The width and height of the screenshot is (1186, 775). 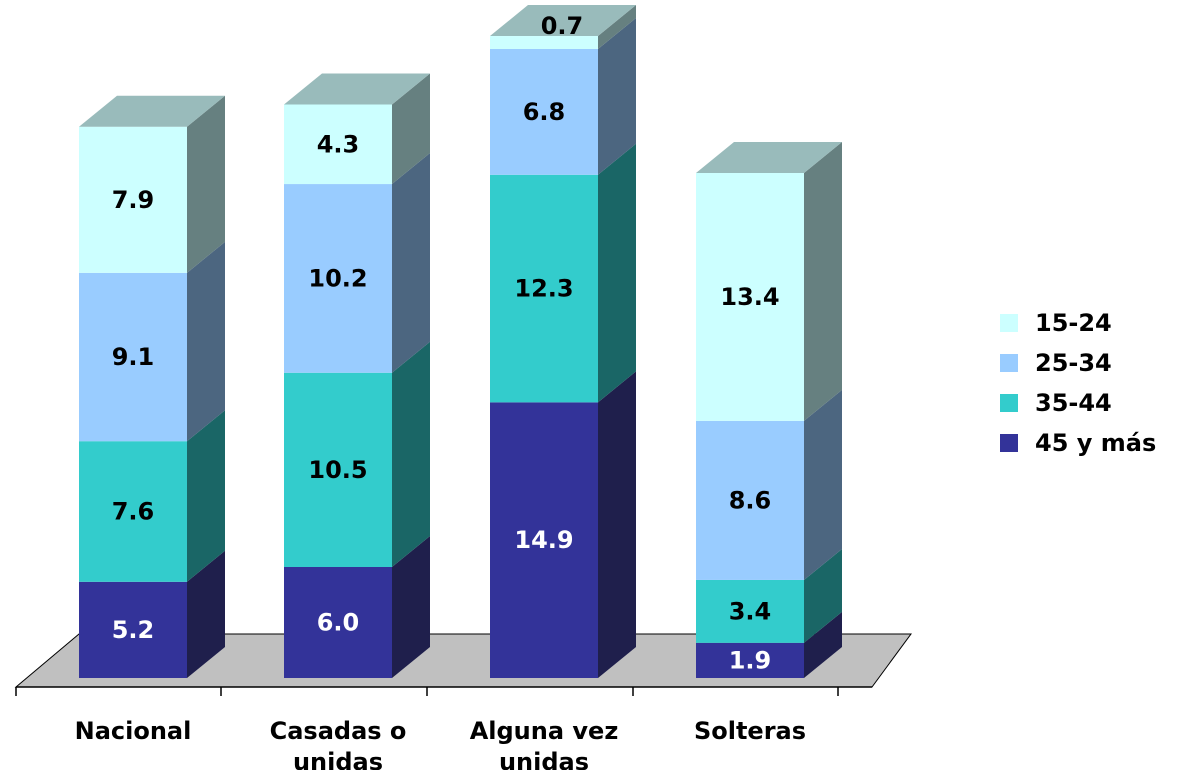 I want to click on bar-value-label: 13.4, so click(x=749, y=297).